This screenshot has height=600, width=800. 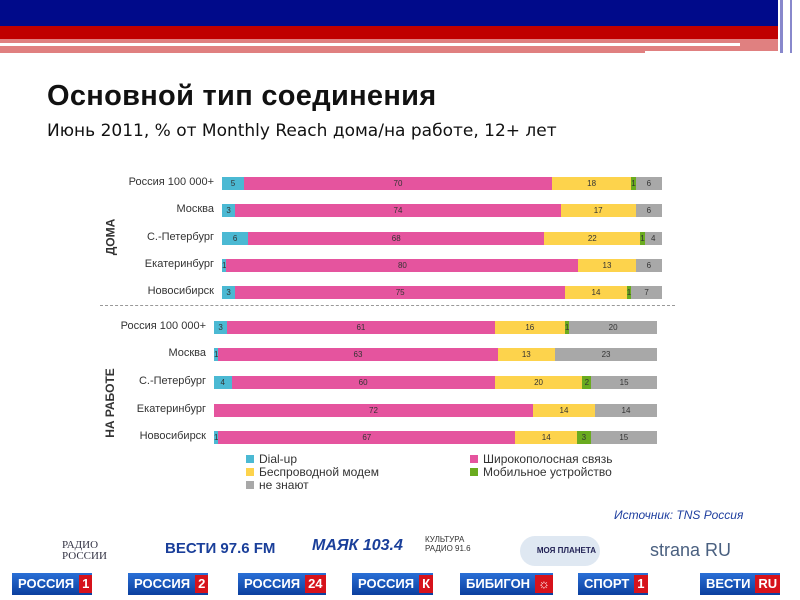 I want to click on logo-radio-rossii: РАДИО РОССИИ, so click(x=84, y=550).